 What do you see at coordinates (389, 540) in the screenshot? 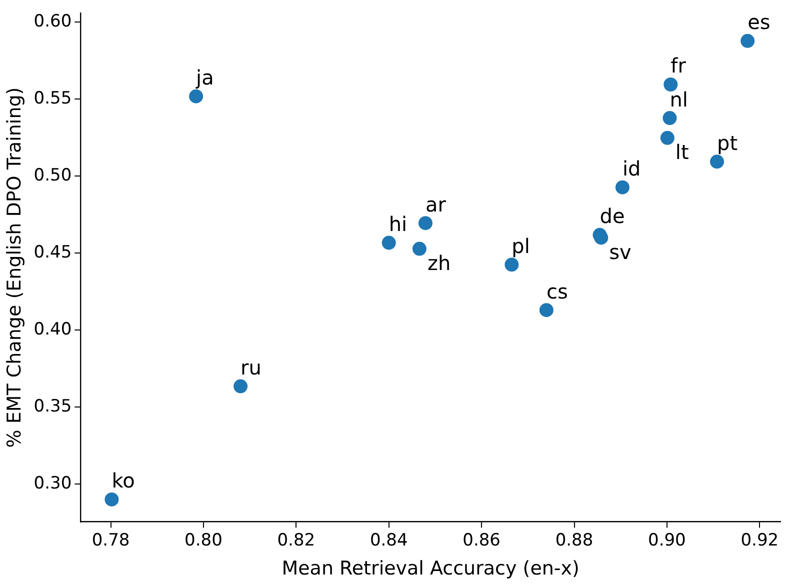
I see `x-tick-label: 0.84` at bounding box center [389, 540].